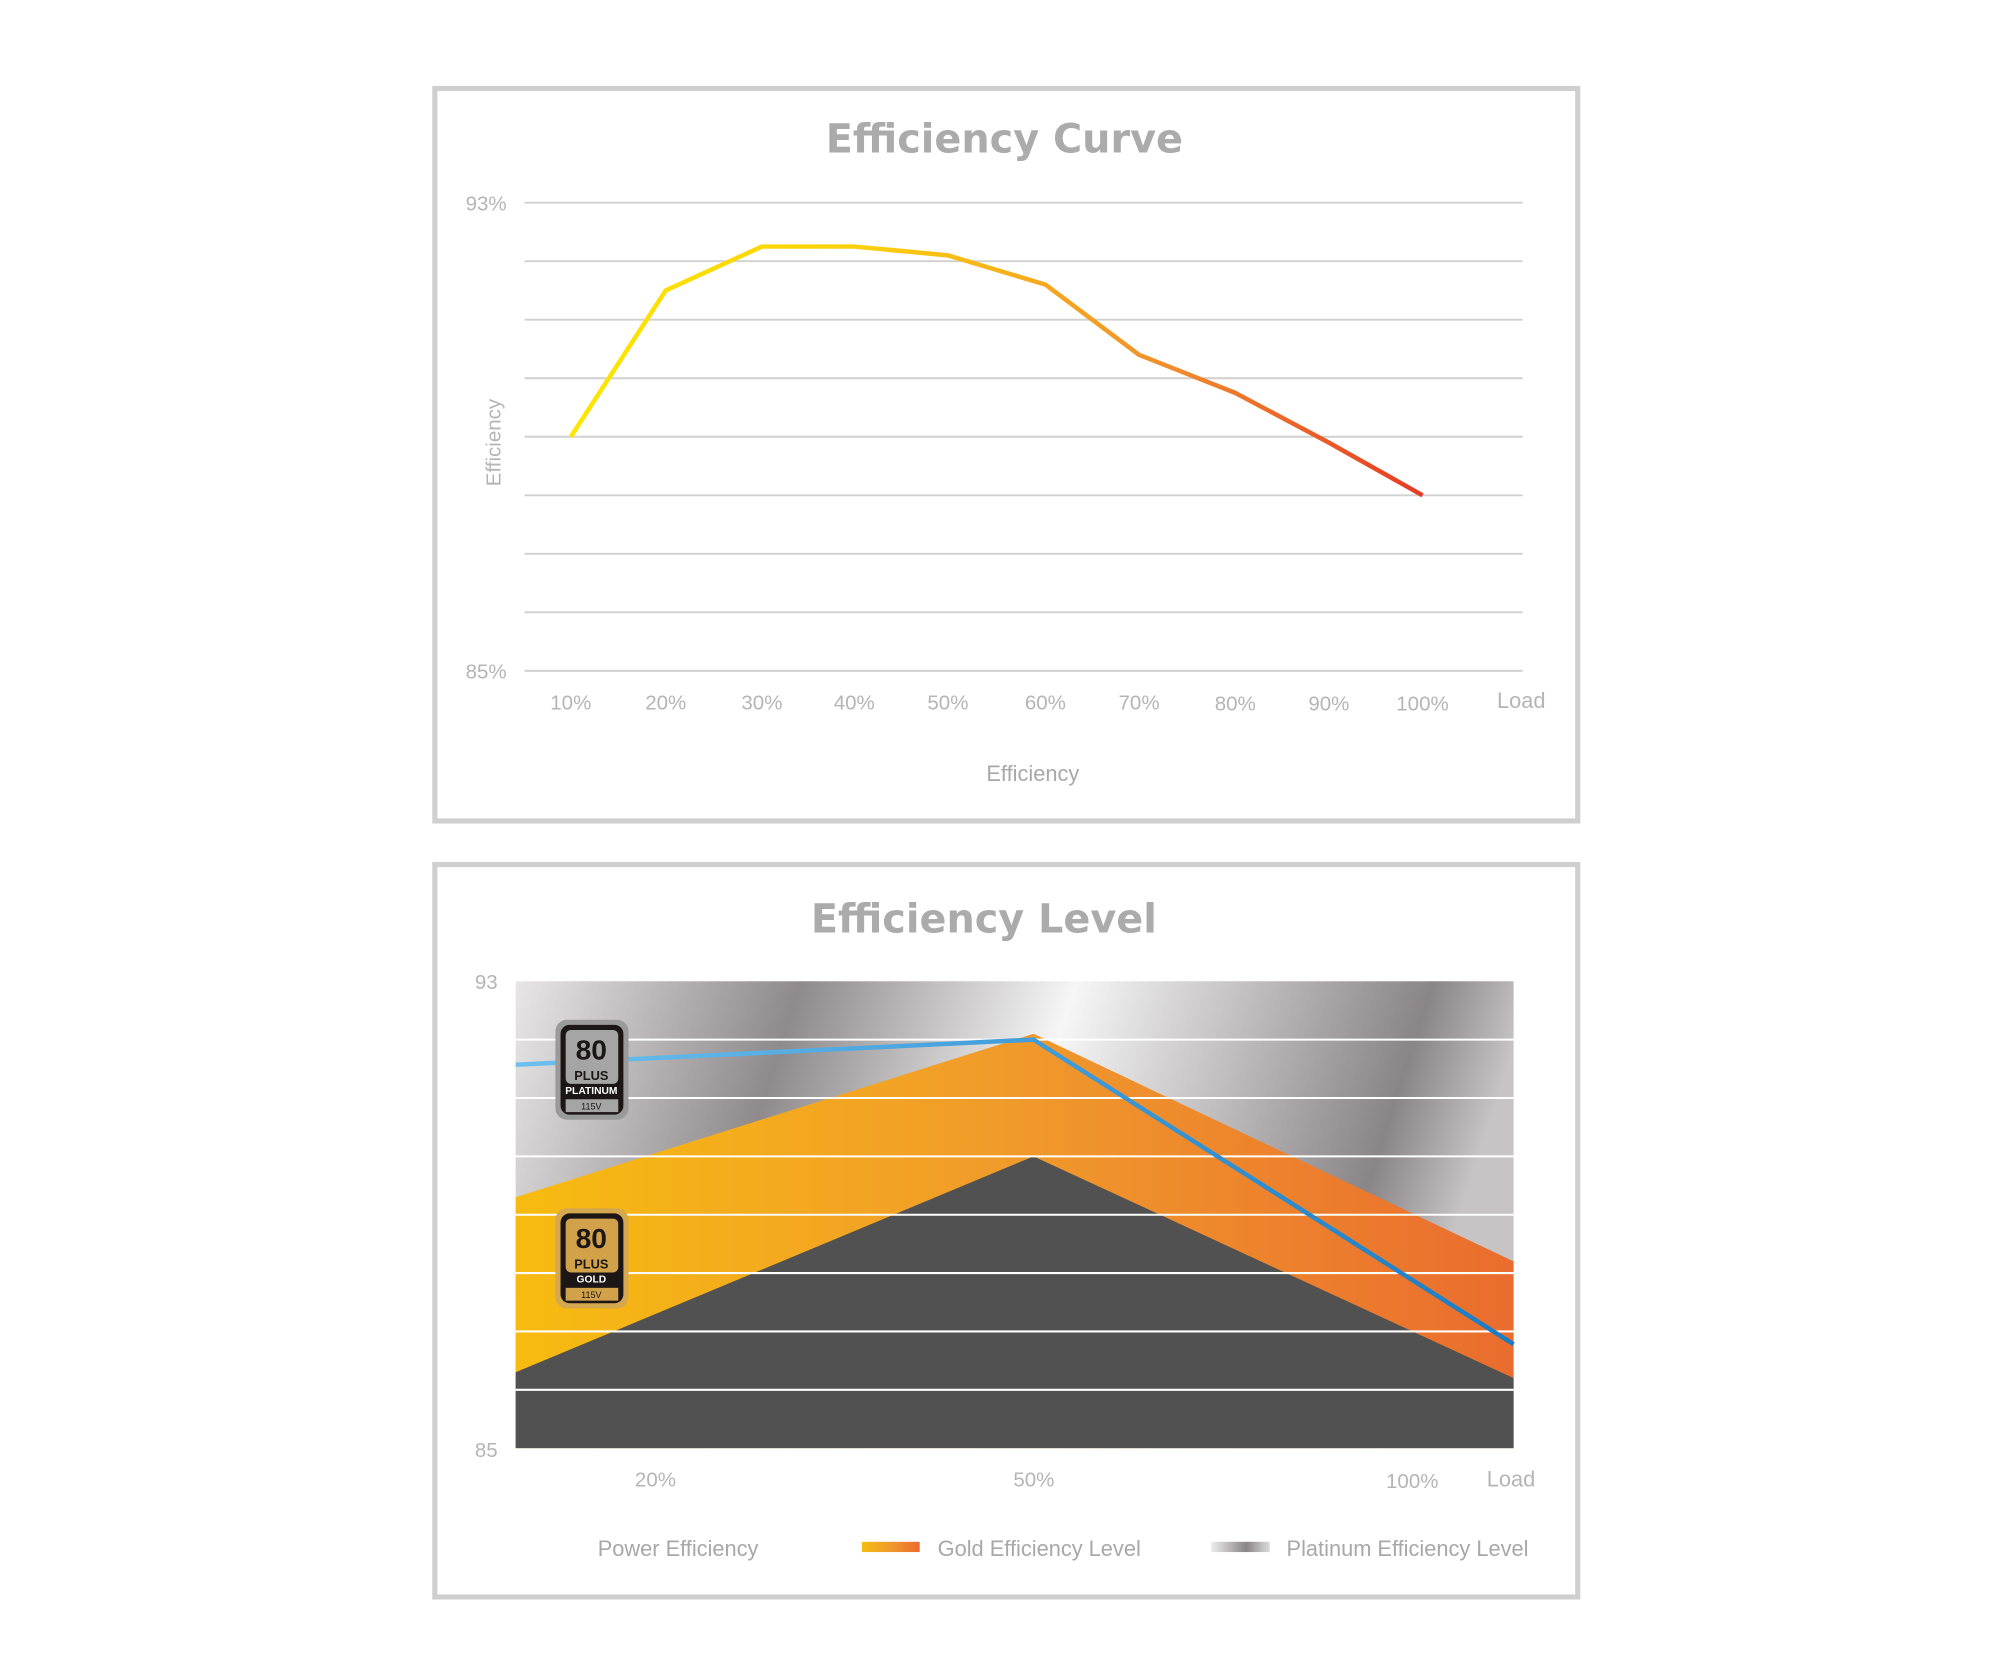  What do you see at coordinates (1240, 1547) in the screenshot?
I see `legend-swatch-platinum` at bounding box center [1240, 1547].